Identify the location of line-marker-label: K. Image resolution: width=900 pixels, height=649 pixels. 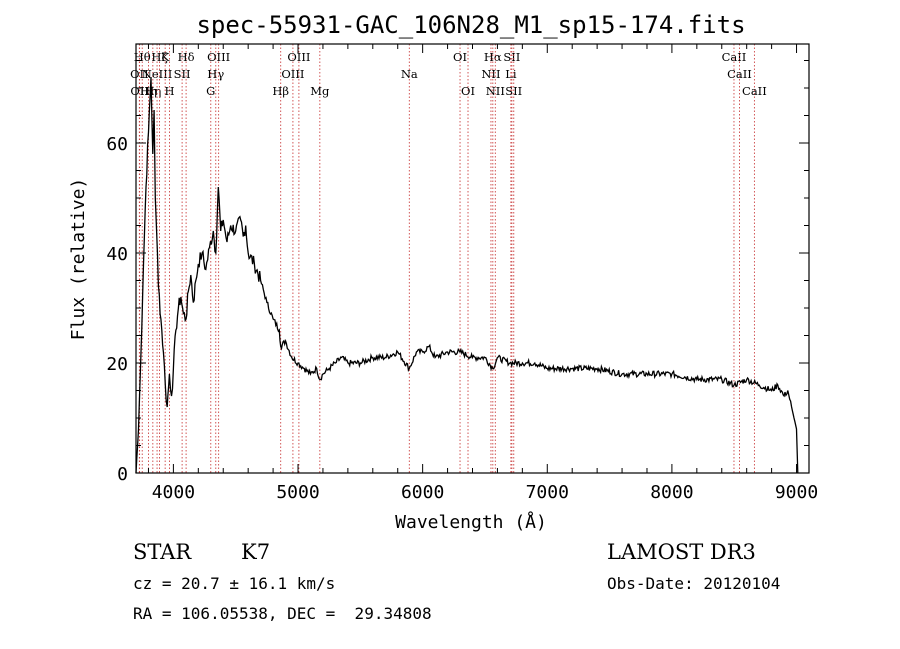
(165, 57).